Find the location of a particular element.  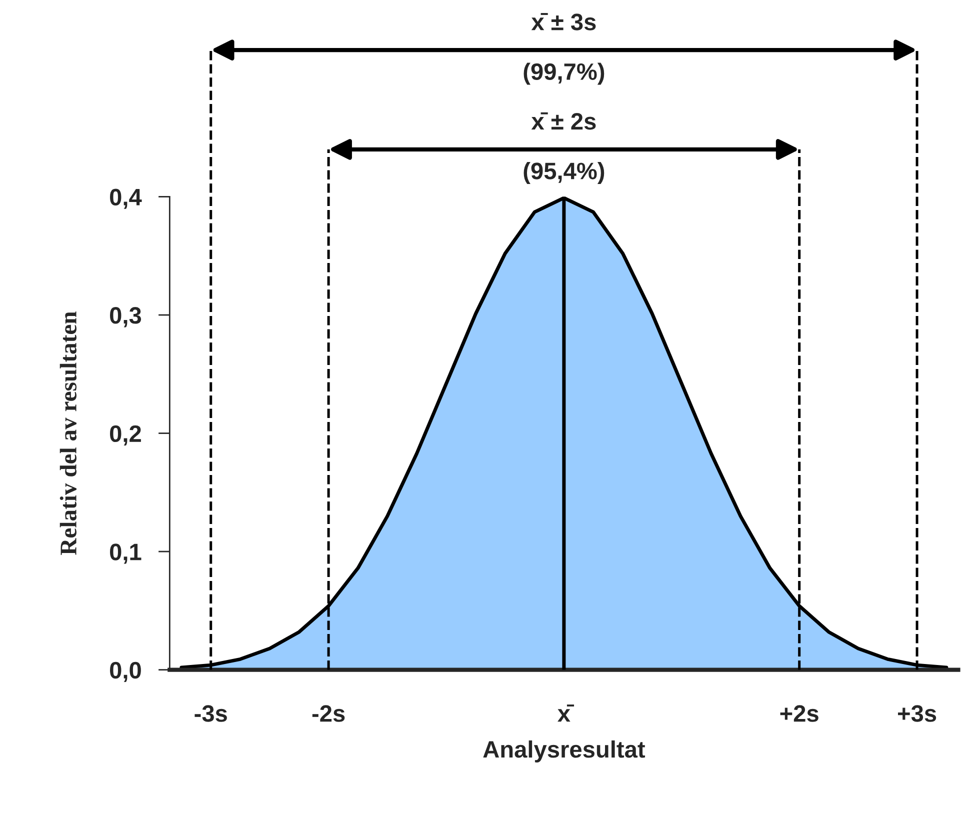

y-axis-title: Relativ del av resultaten is located at coordinates (68, 433).